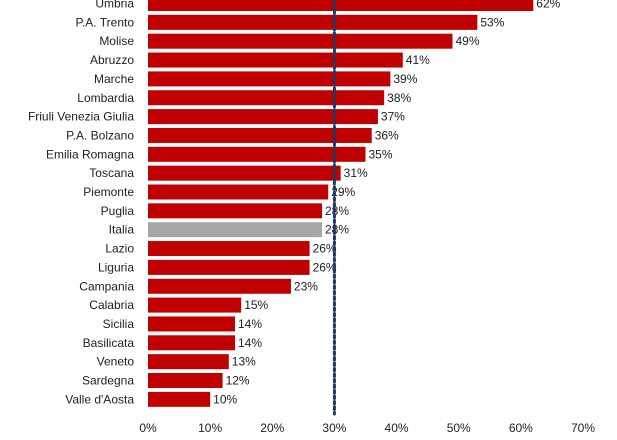 This screenshot has width=617, height=440. I want to click on bar-campania, so click(219, 286).